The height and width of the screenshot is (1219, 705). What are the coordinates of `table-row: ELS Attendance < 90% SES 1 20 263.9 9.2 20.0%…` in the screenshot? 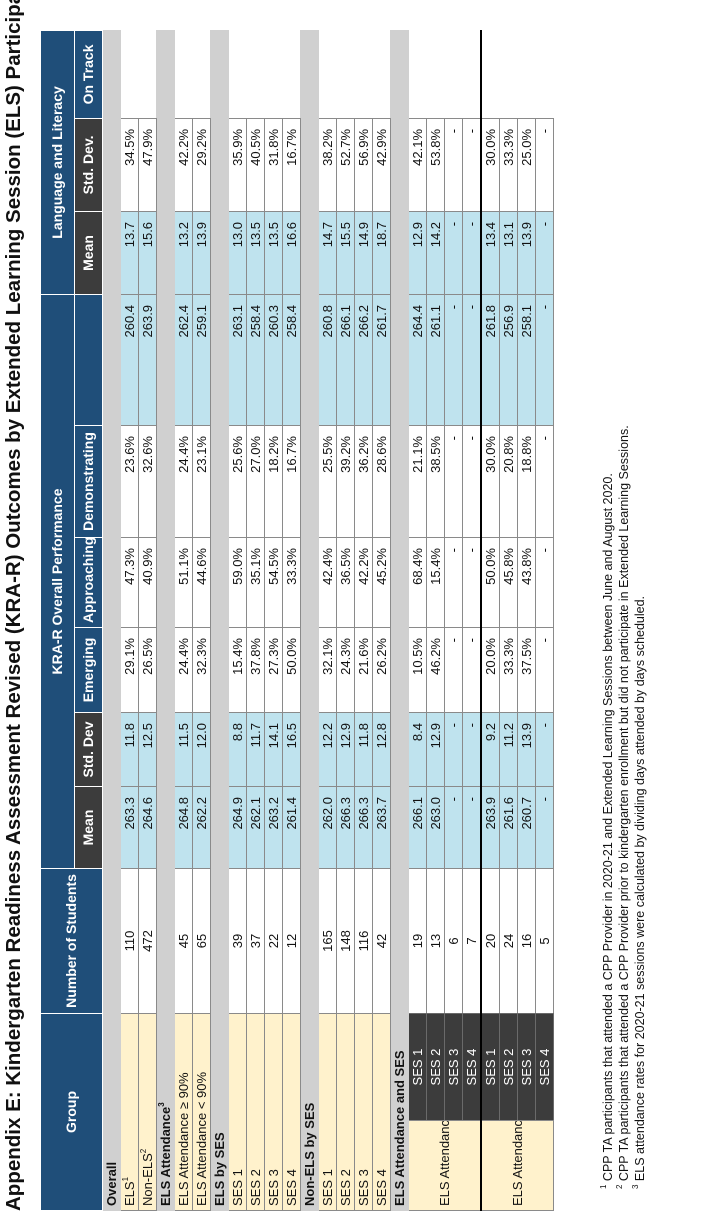 It's located at (517, 620).